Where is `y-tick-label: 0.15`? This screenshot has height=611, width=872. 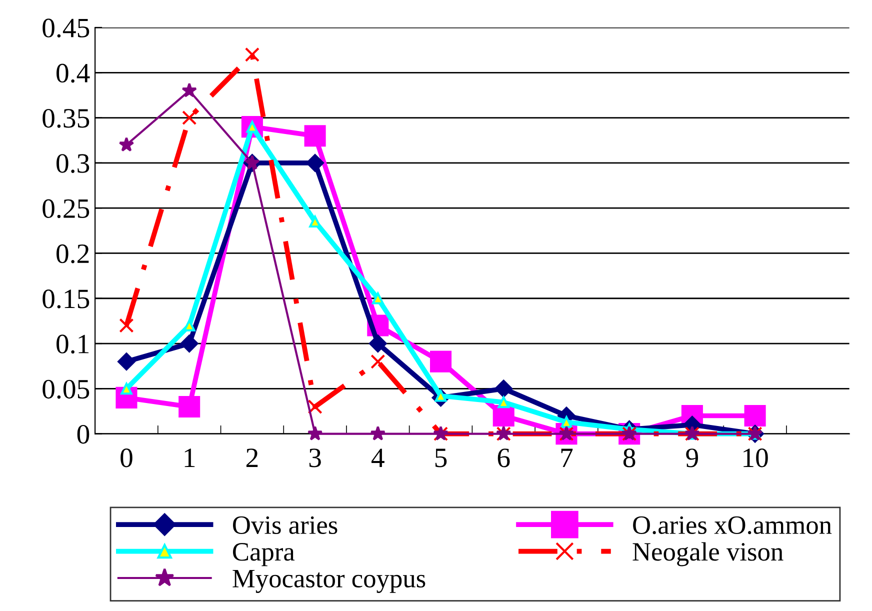 y-tick-label: 0.15 is located at coordinates (66, 299).